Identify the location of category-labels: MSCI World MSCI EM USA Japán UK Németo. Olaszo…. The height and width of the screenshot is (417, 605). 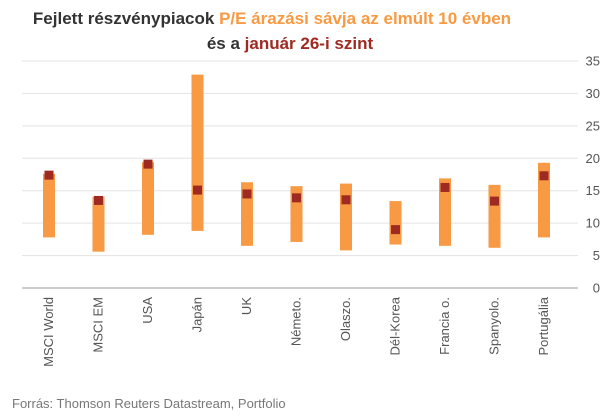
(296, 331).